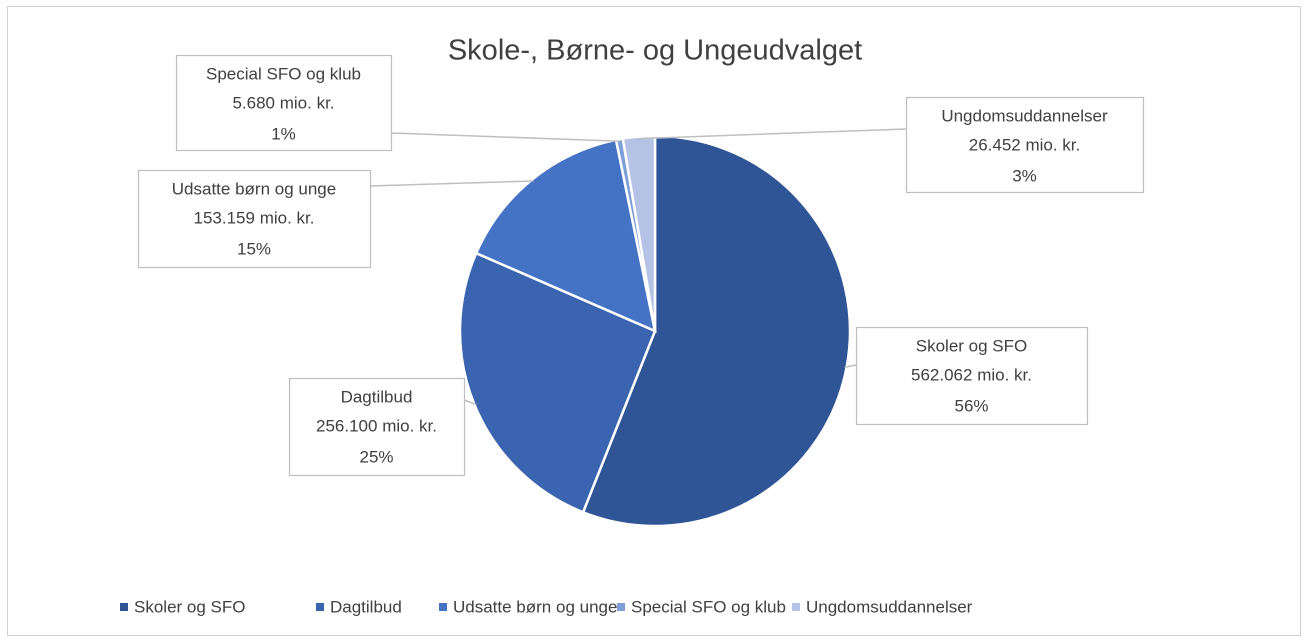  I want to click on legend-label: Ungdomsuddannelser, so click(889, 606).